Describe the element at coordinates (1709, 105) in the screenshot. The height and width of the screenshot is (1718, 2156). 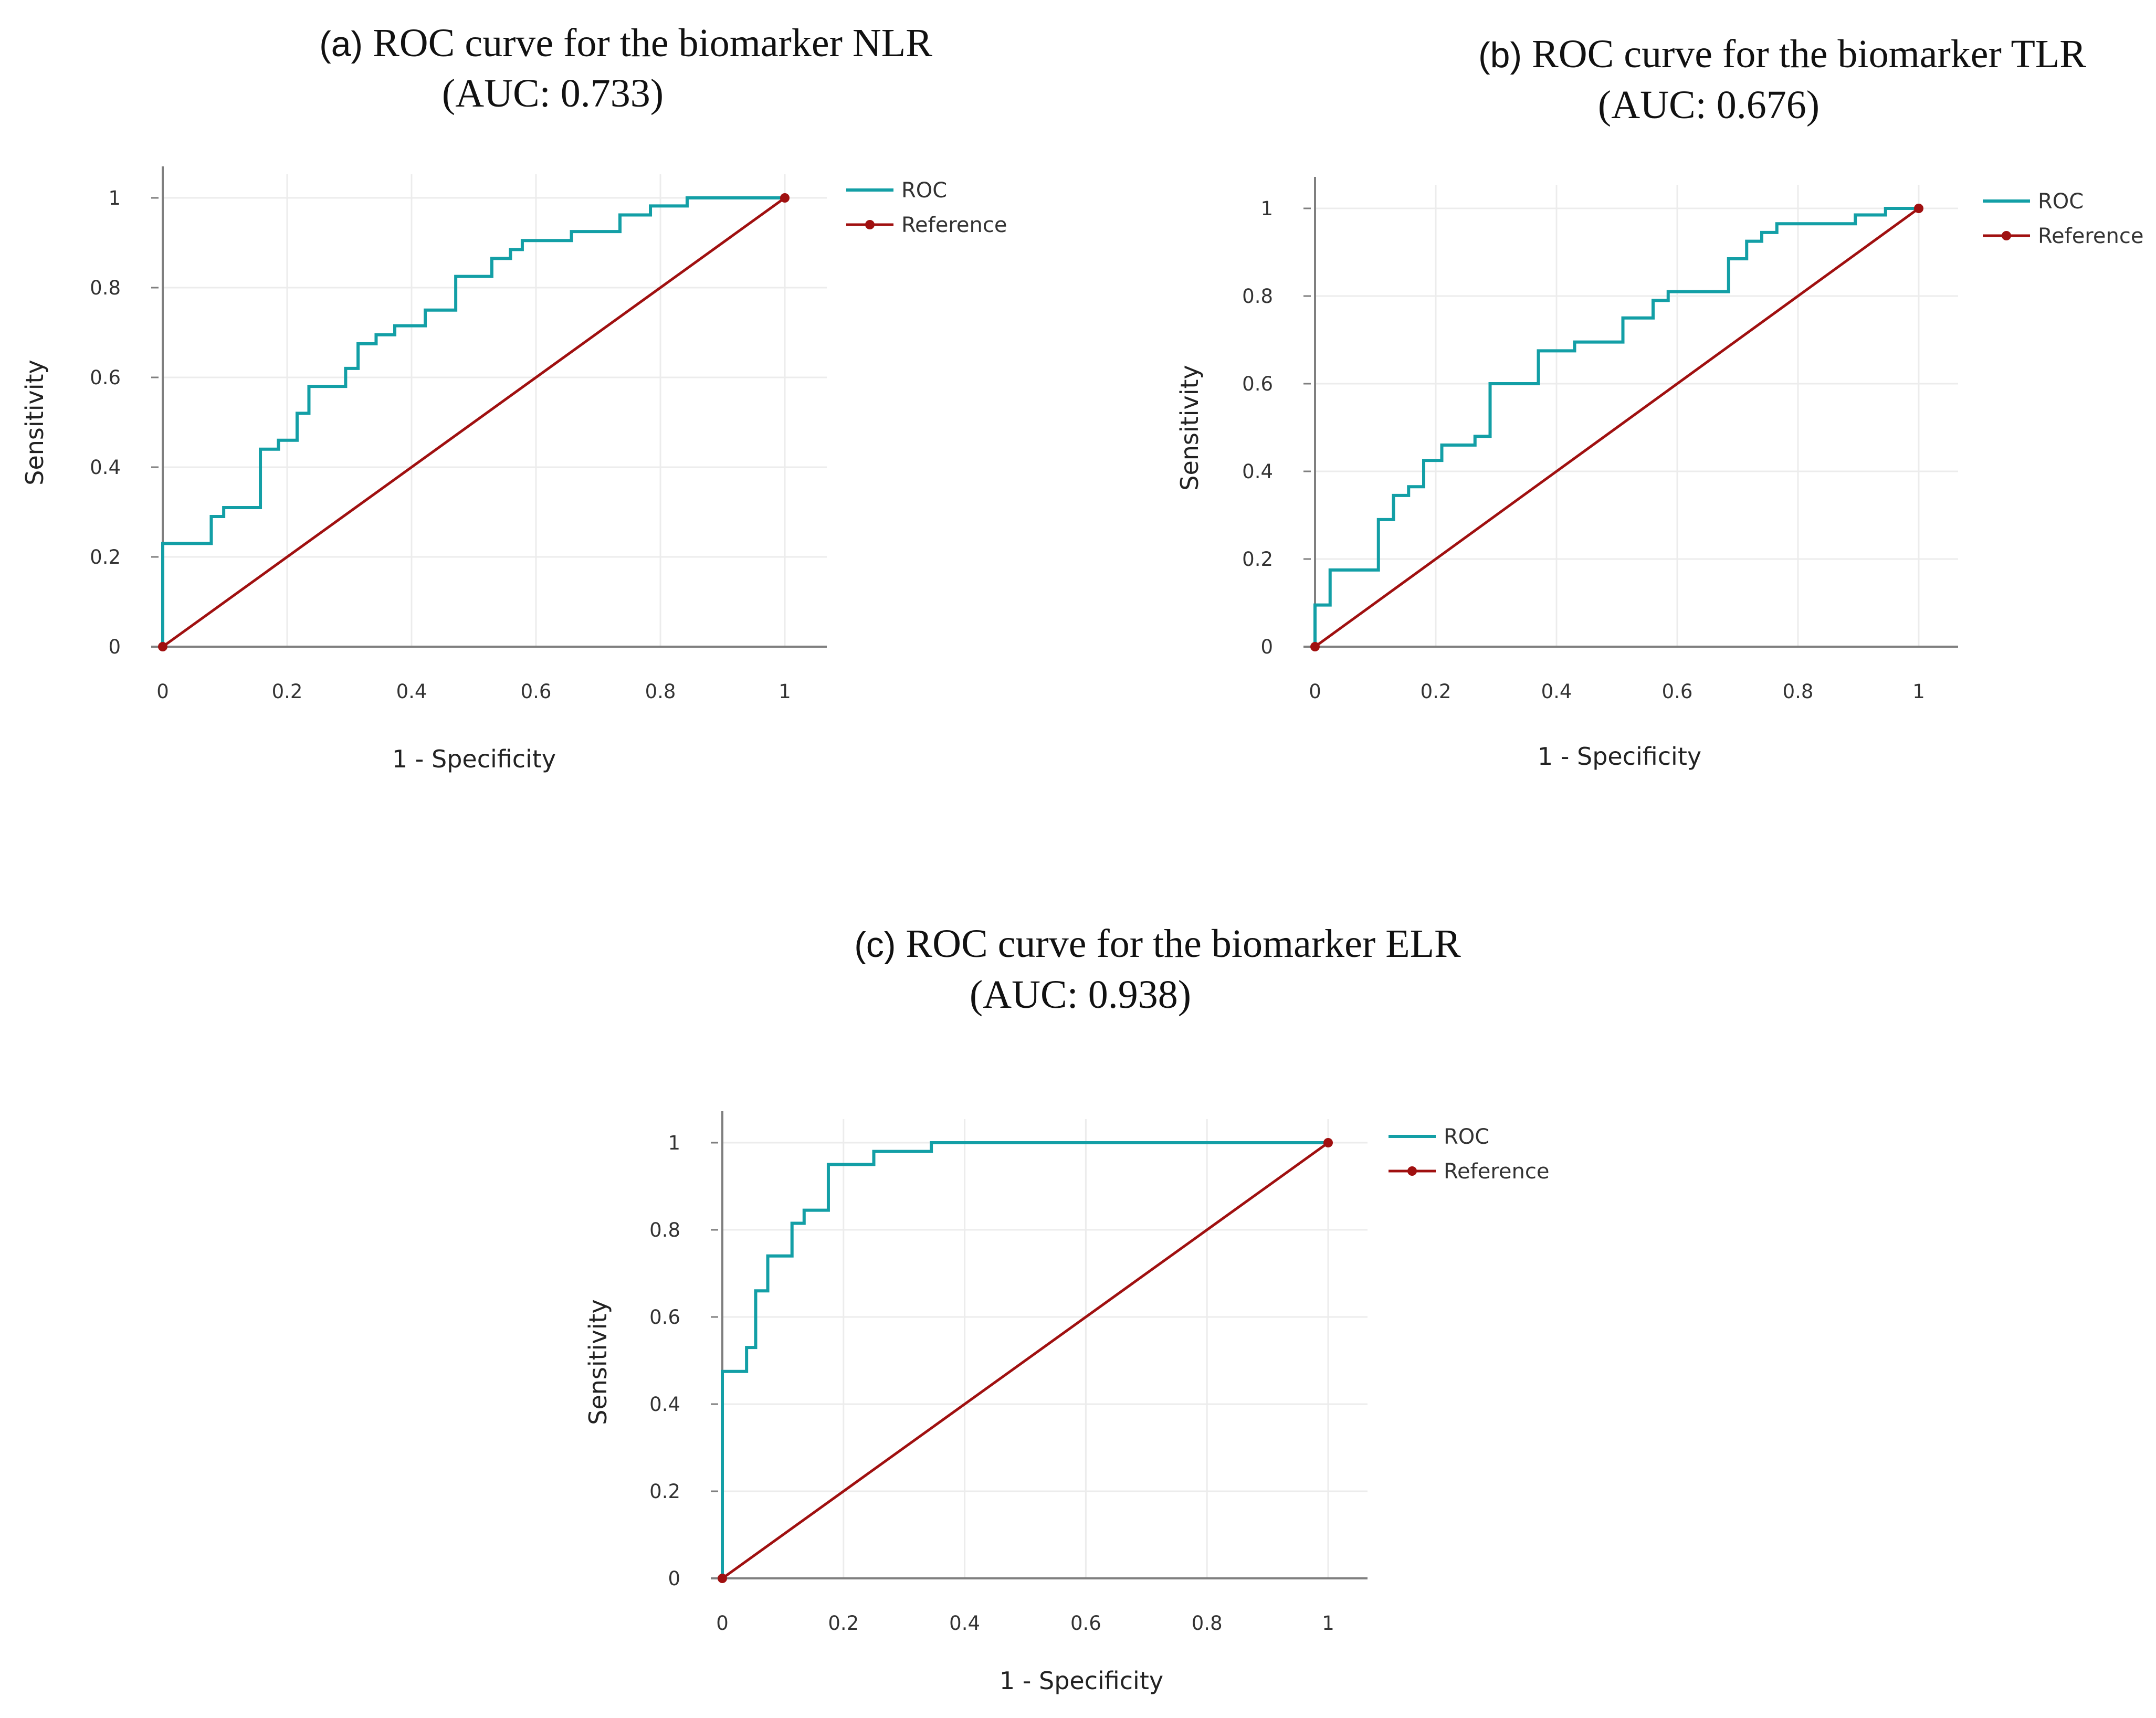
I see `chart-subtitle: (AUC: 0.676)` at that location.